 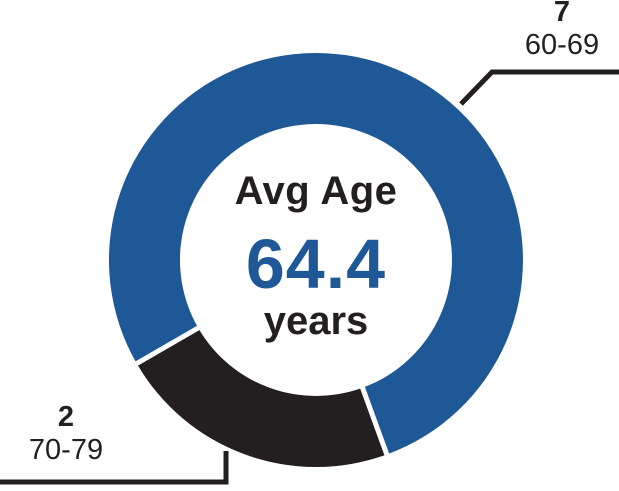 I want to click on segment-range-60-69: 60-69, so click(x=562, y=45).